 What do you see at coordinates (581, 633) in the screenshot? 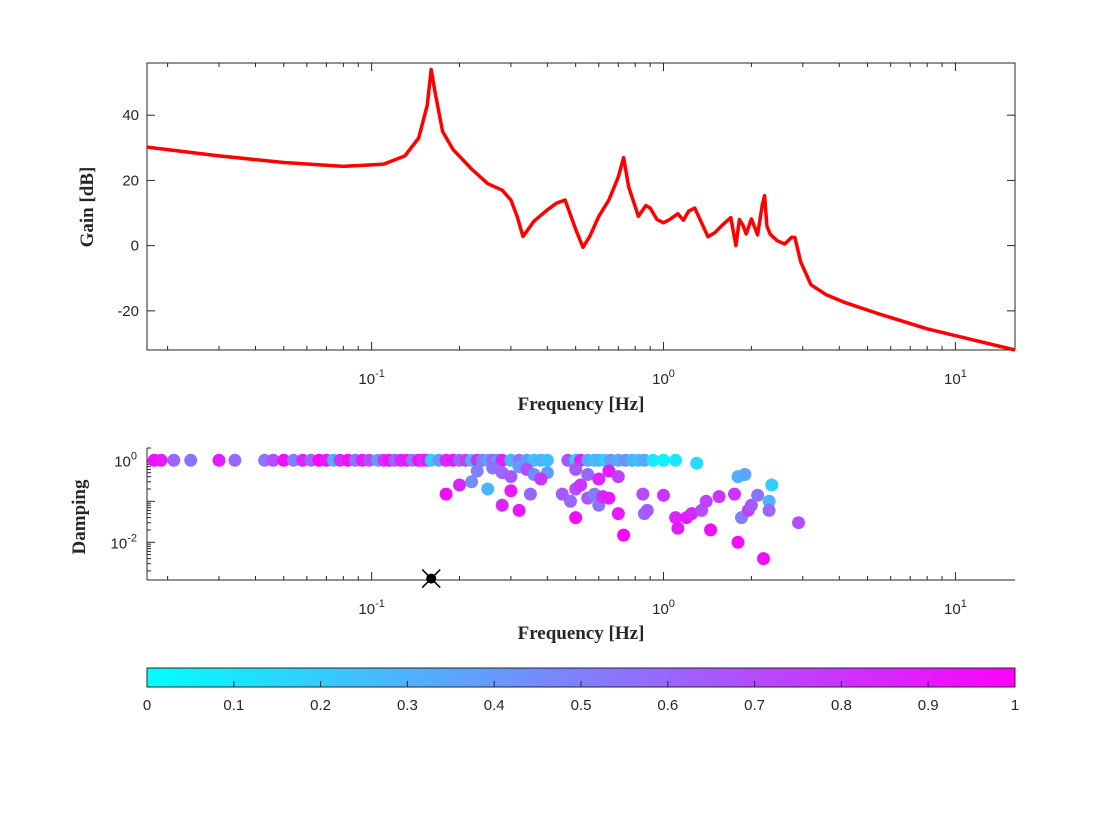
I see `damping-x-axis-label: Frequency [Hz]` at bounding box center [581, 633].